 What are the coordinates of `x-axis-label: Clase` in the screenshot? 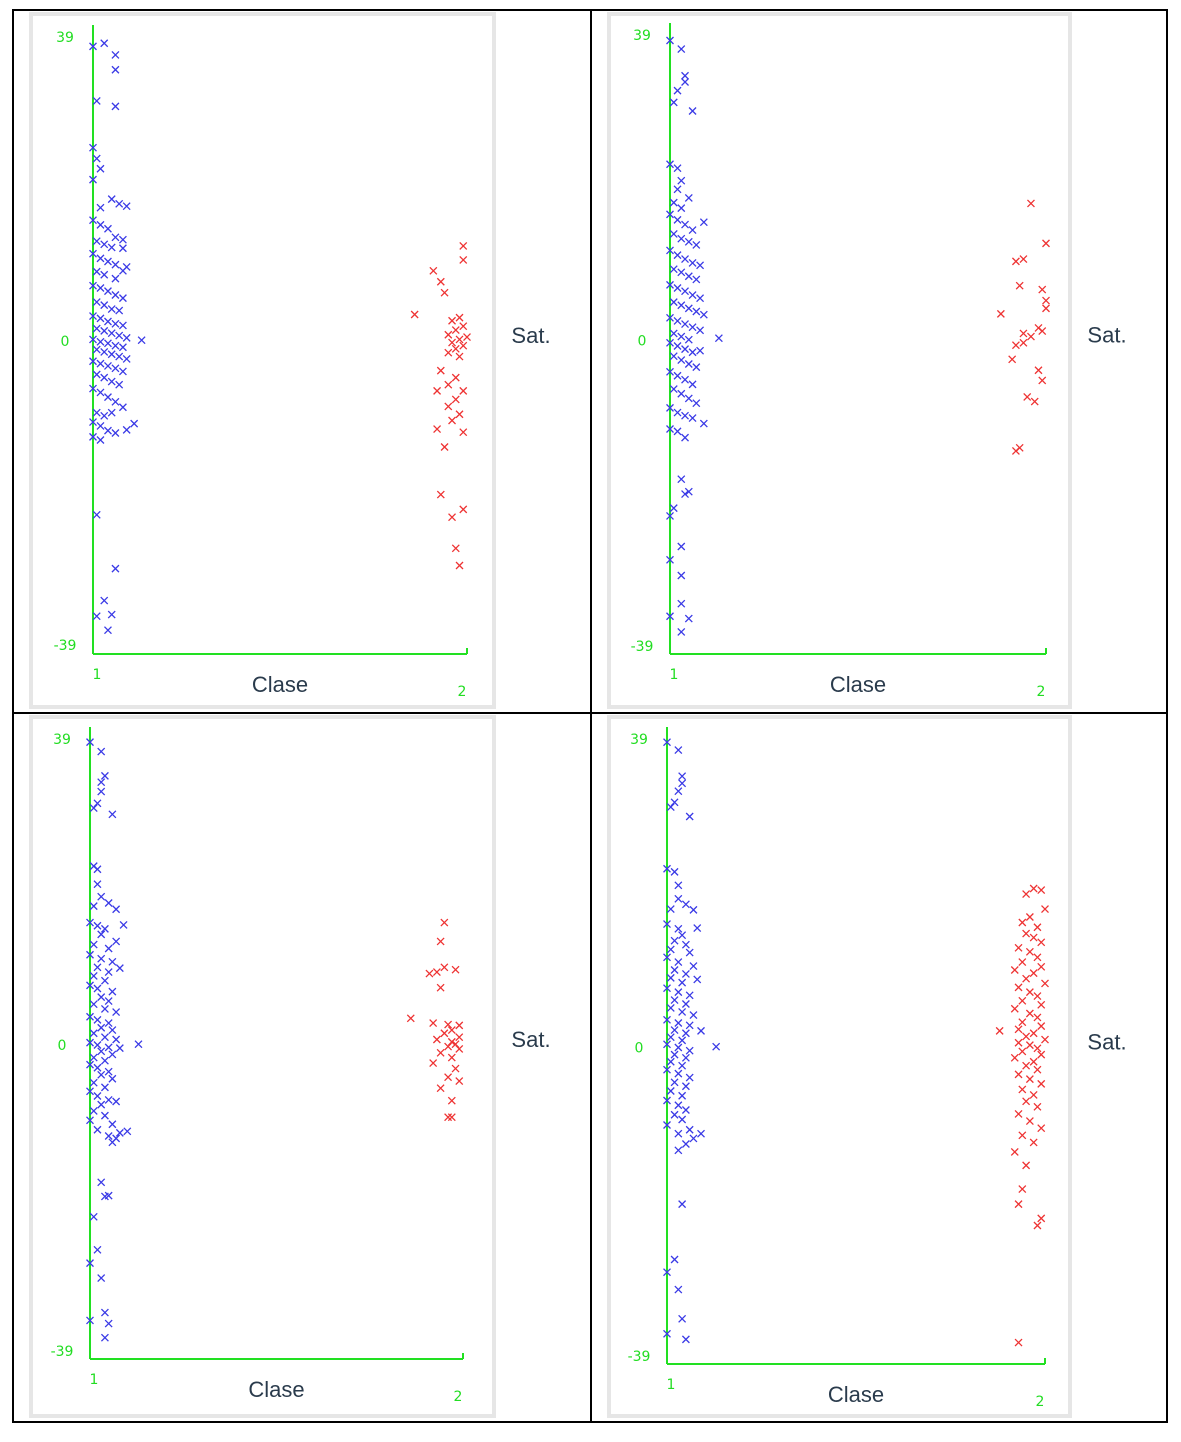 It's located at (858, 684).